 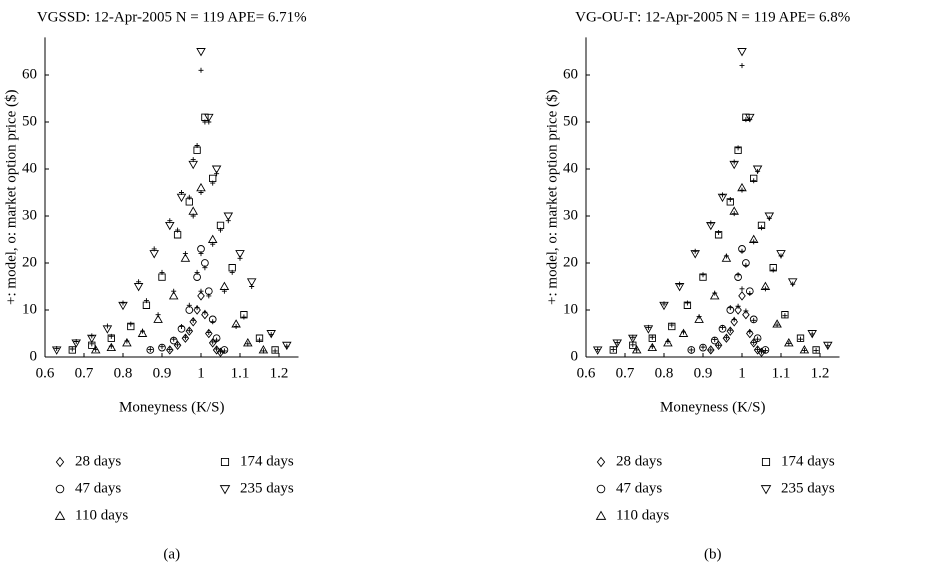 What do you see at coordinates (98, 488) in the screenshot?
I see `legend-label: 47 days` at bounding box center [98, 488].